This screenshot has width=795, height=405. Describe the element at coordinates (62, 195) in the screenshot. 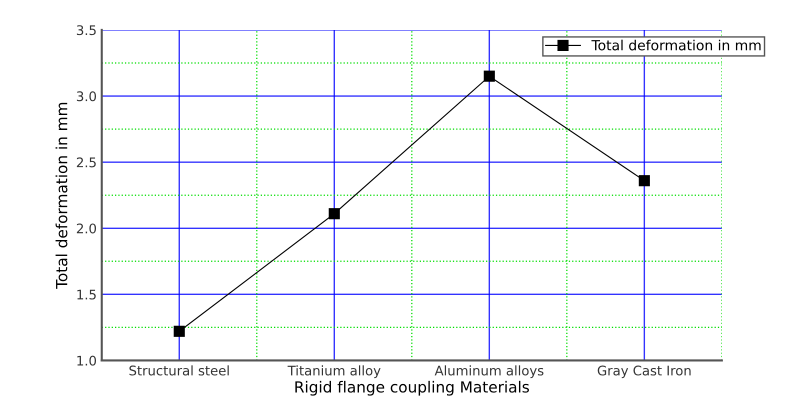

I see `y-axis-title: Total deformation in mm` at that location.